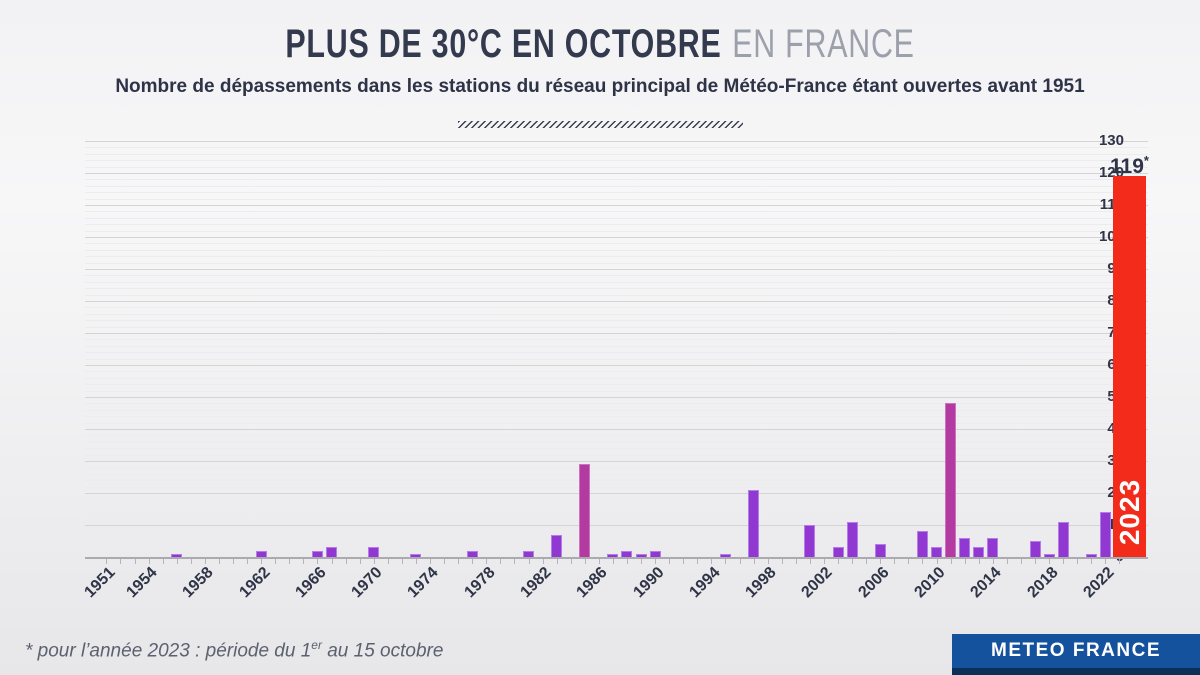 The image size is (1200, 675). What do you see at coordinates (951, 480) in the screenshot?
I see `bar-2011` at bounding box center [951, 480].